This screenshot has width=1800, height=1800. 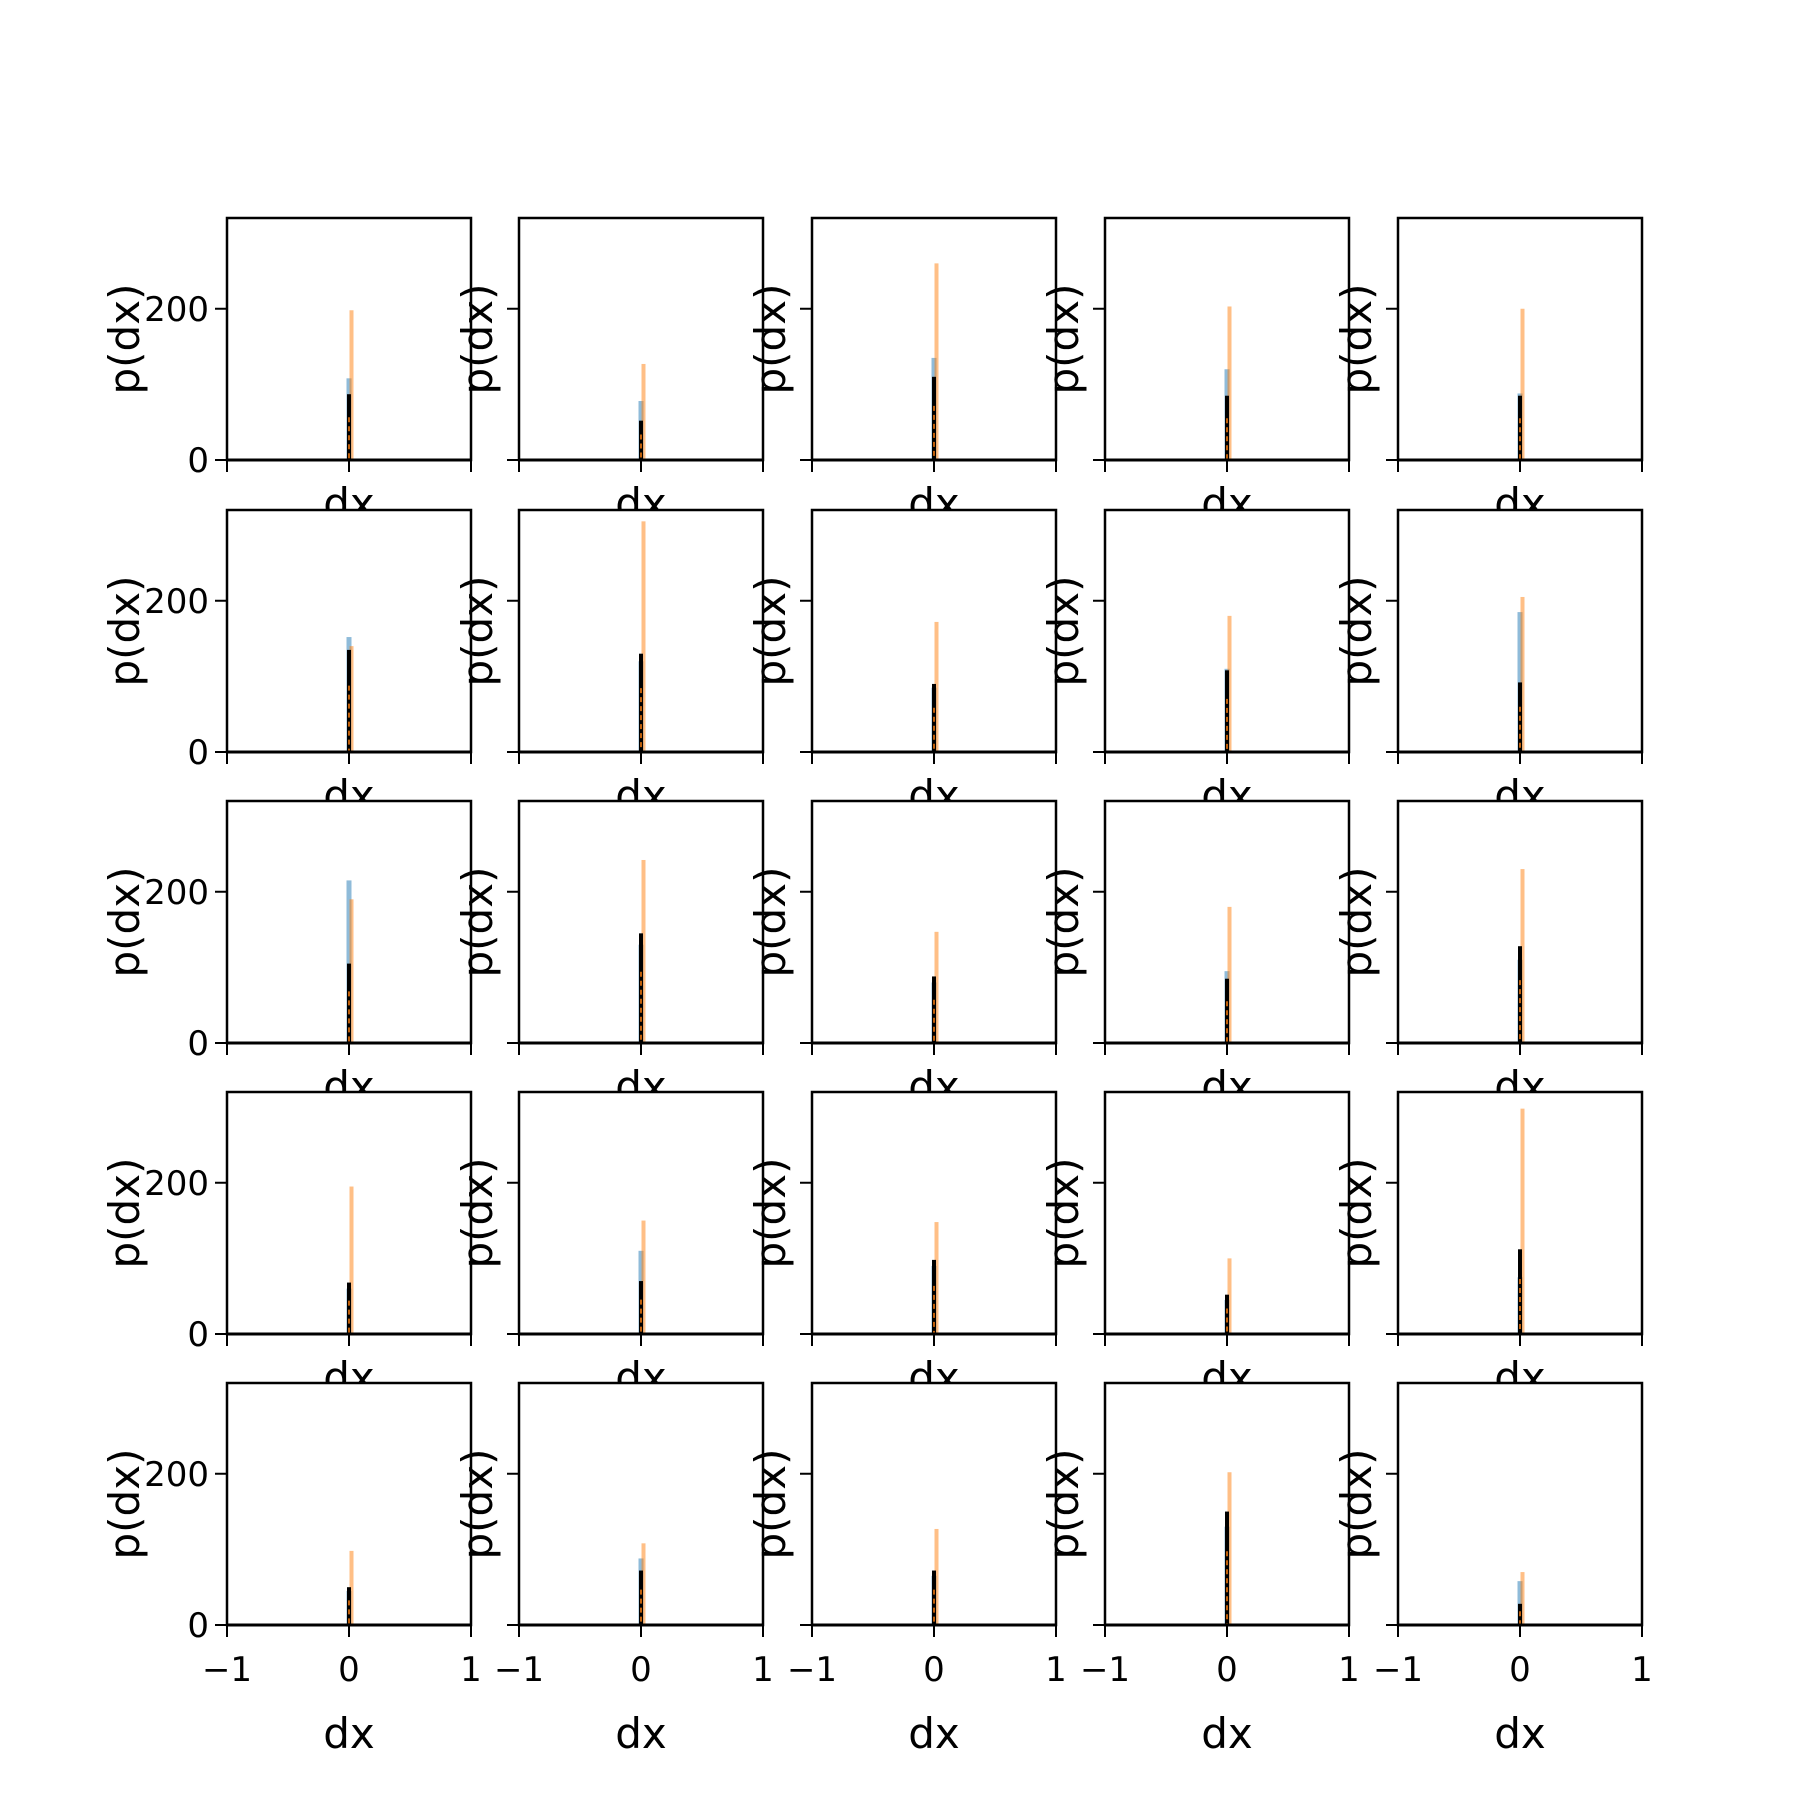 I want to click on subplot-r3-c4: p(dx), so click(x=1488, y=1218).